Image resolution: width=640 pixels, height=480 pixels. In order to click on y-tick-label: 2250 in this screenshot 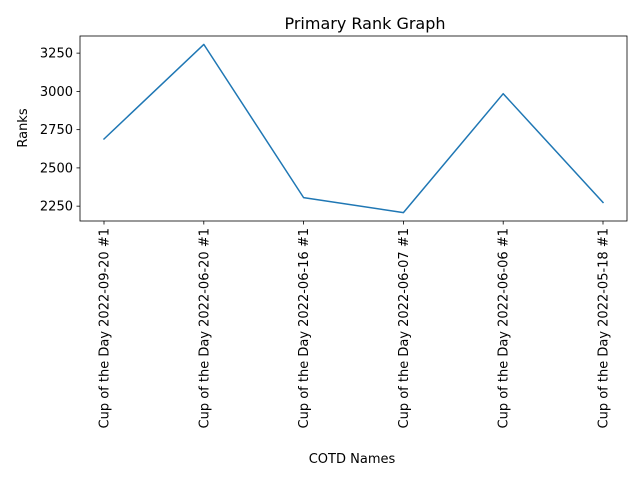, I will do `click(56, 207)`.